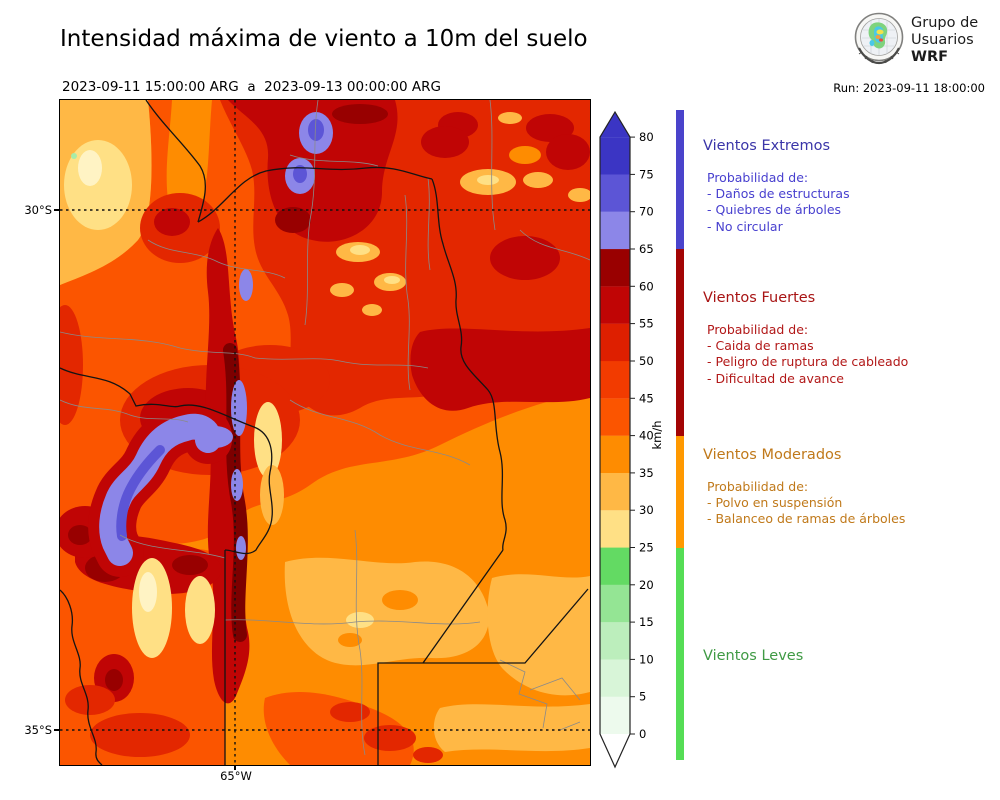 This screenshot has height=800, width=1000. Describe the element at coordinates (646, 510) in the screenshot. I see `svg-text: 30` at that location.